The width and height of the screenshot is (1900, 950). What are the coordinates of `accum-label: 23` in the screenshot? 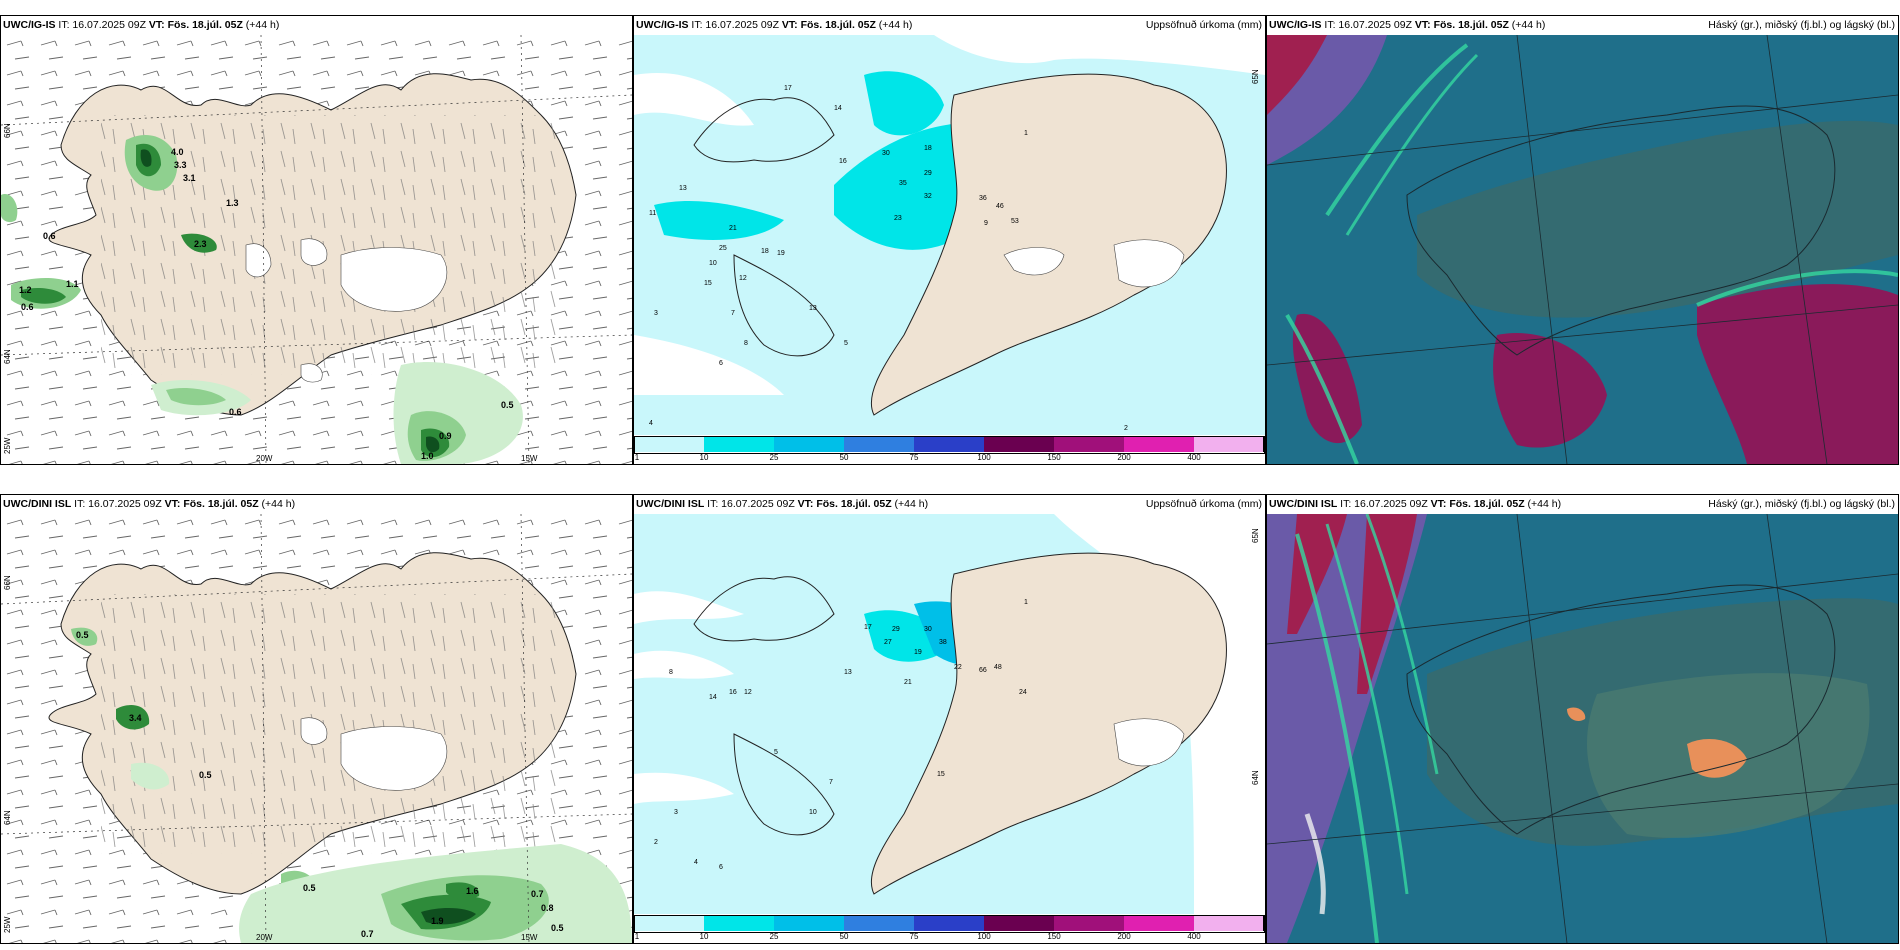 It's located at (898, 218).